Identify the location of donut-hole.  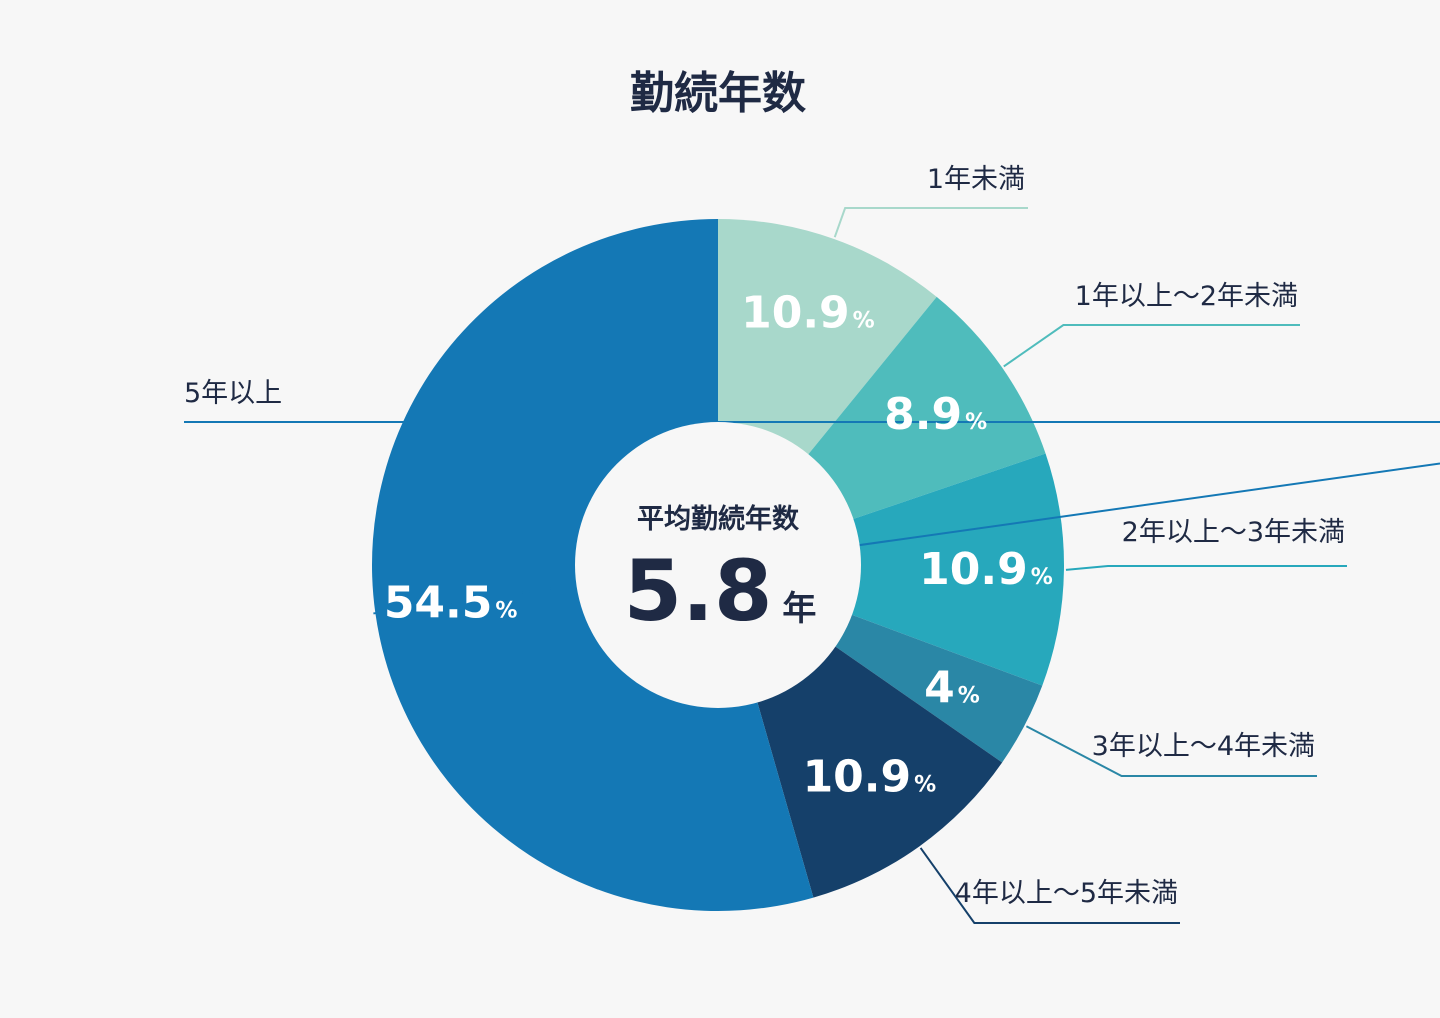
(718, 565).